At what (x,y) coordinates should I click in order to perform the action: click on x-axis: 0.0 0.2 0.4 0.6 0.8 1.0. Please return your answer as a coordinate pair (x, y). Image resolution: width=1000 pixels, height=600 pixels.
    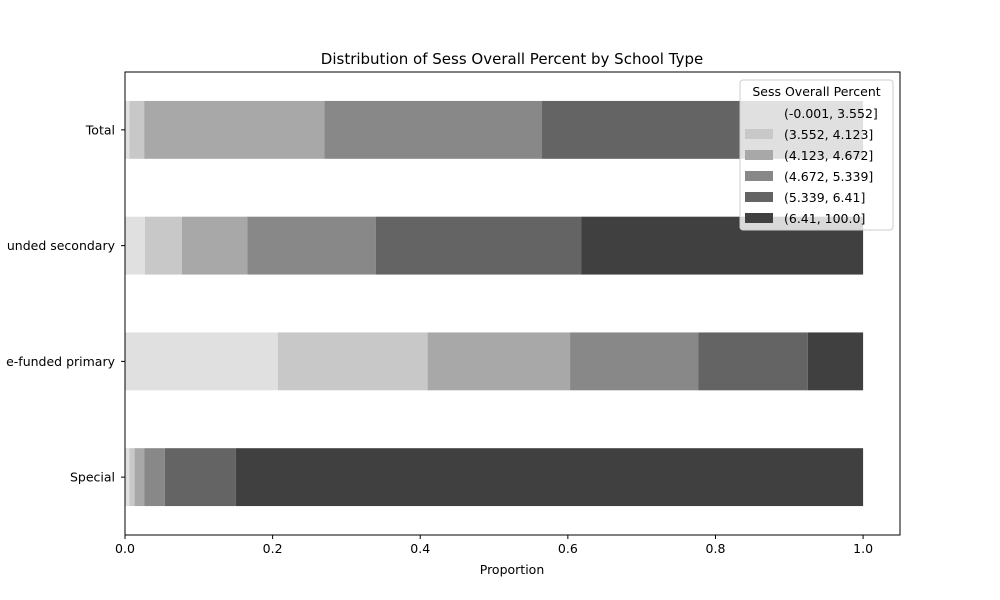
    Looking at the image, I should click on (494, 545).